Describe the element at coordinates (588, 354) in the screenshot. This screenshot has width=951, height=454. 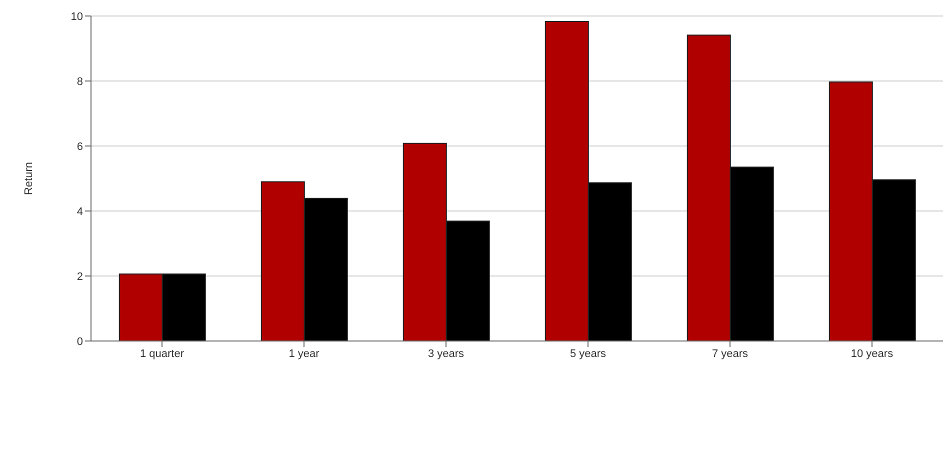
I see `x-tick-label: 5 years` at that location.